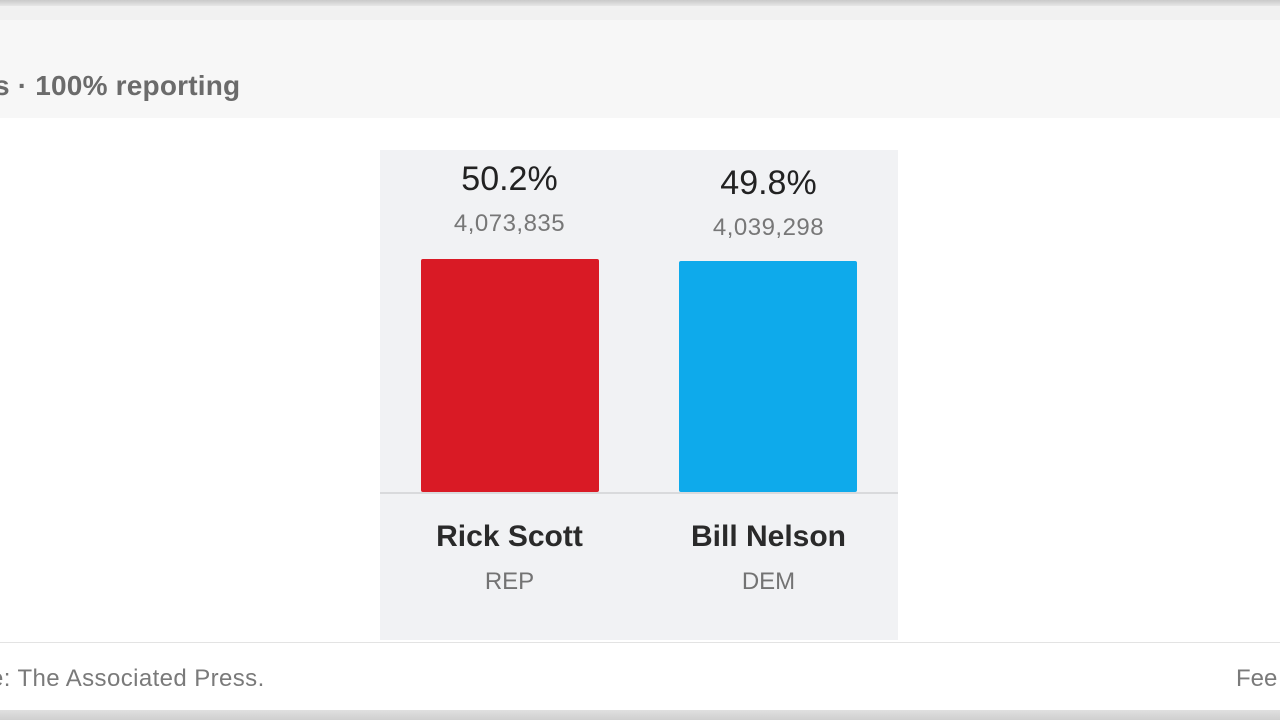 Image resolution: width=1280 pixels, height=720 pixels. Describe the element at coordinates (509, 536) in the screenshot. I see `candidate-name: Rick Scott` at that location.